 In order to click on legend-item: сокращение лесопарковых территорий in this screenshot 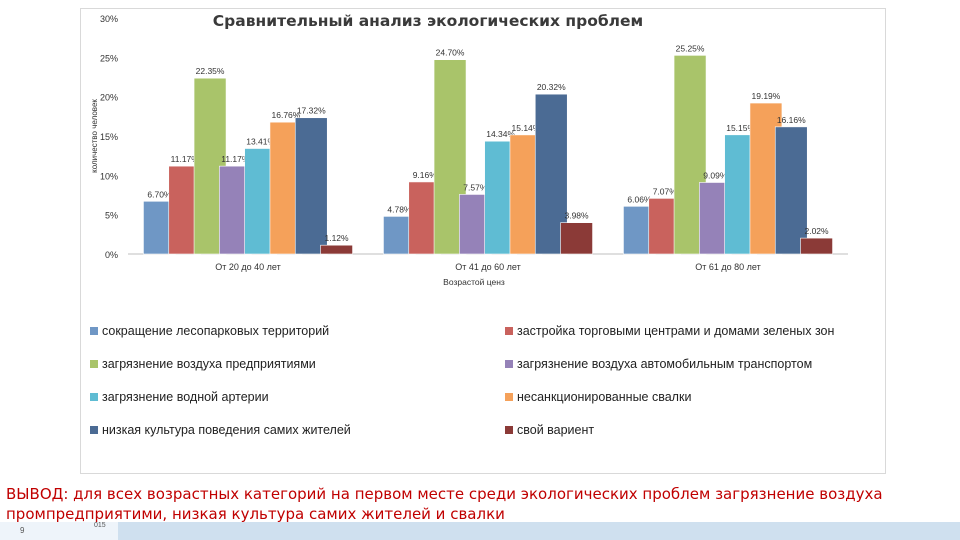, I will do `click(209, 331)`.